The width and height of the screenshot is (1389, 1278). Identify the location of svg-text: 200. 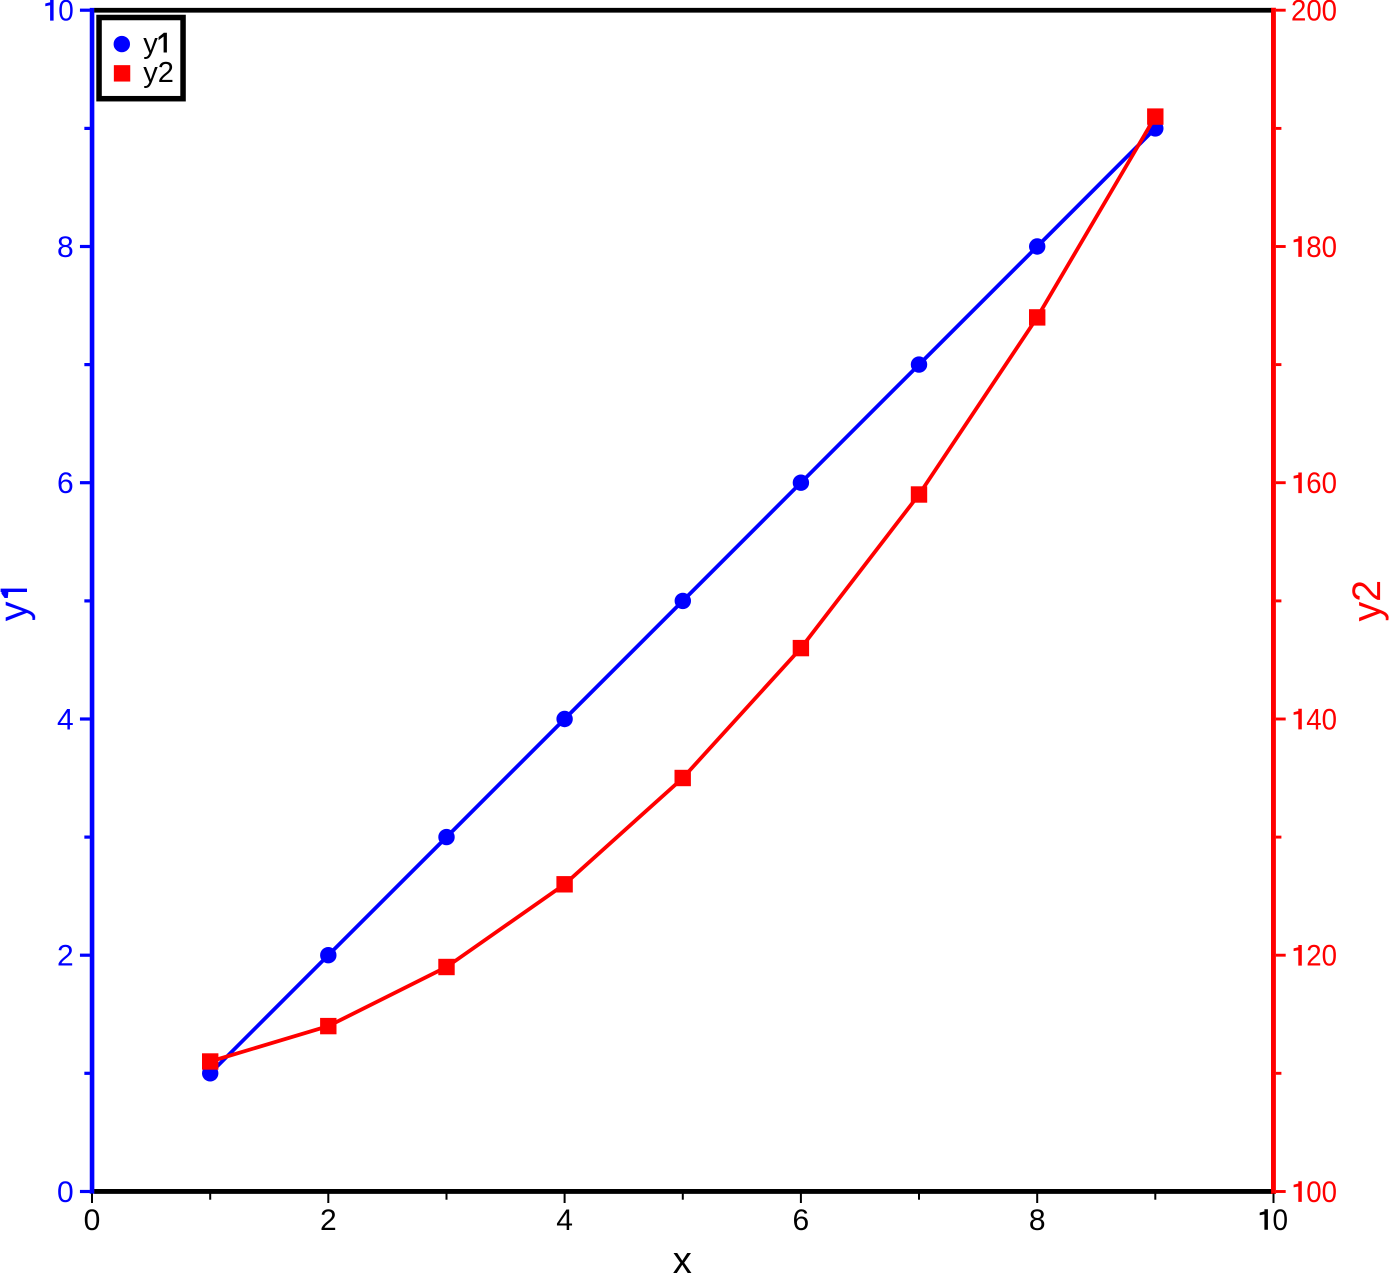
(1314, 14).